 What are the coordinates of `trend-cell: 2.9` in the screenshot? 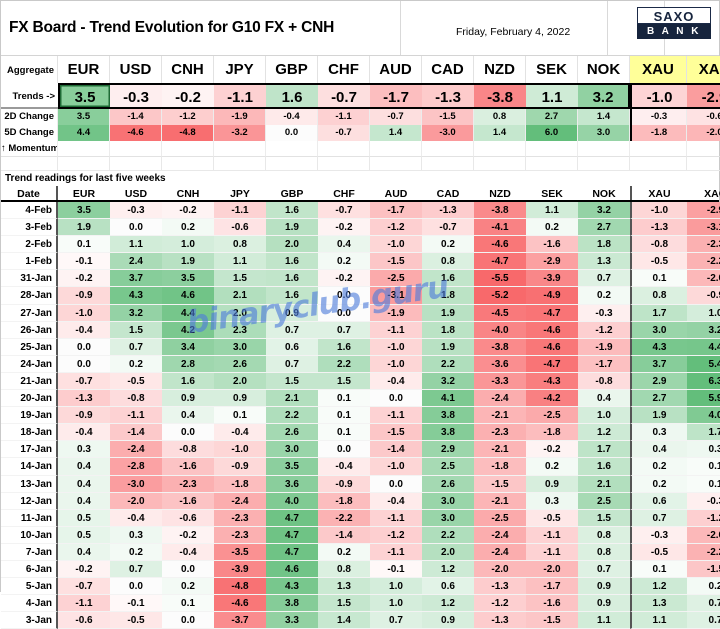 It's located at (658, 381).